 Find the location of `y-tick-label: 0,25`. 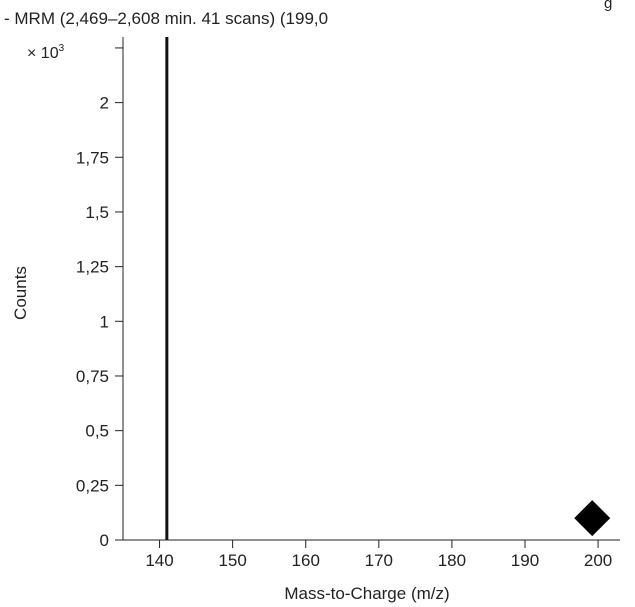

y-tick-label: 0,25 is located at coordinates (92, 485).